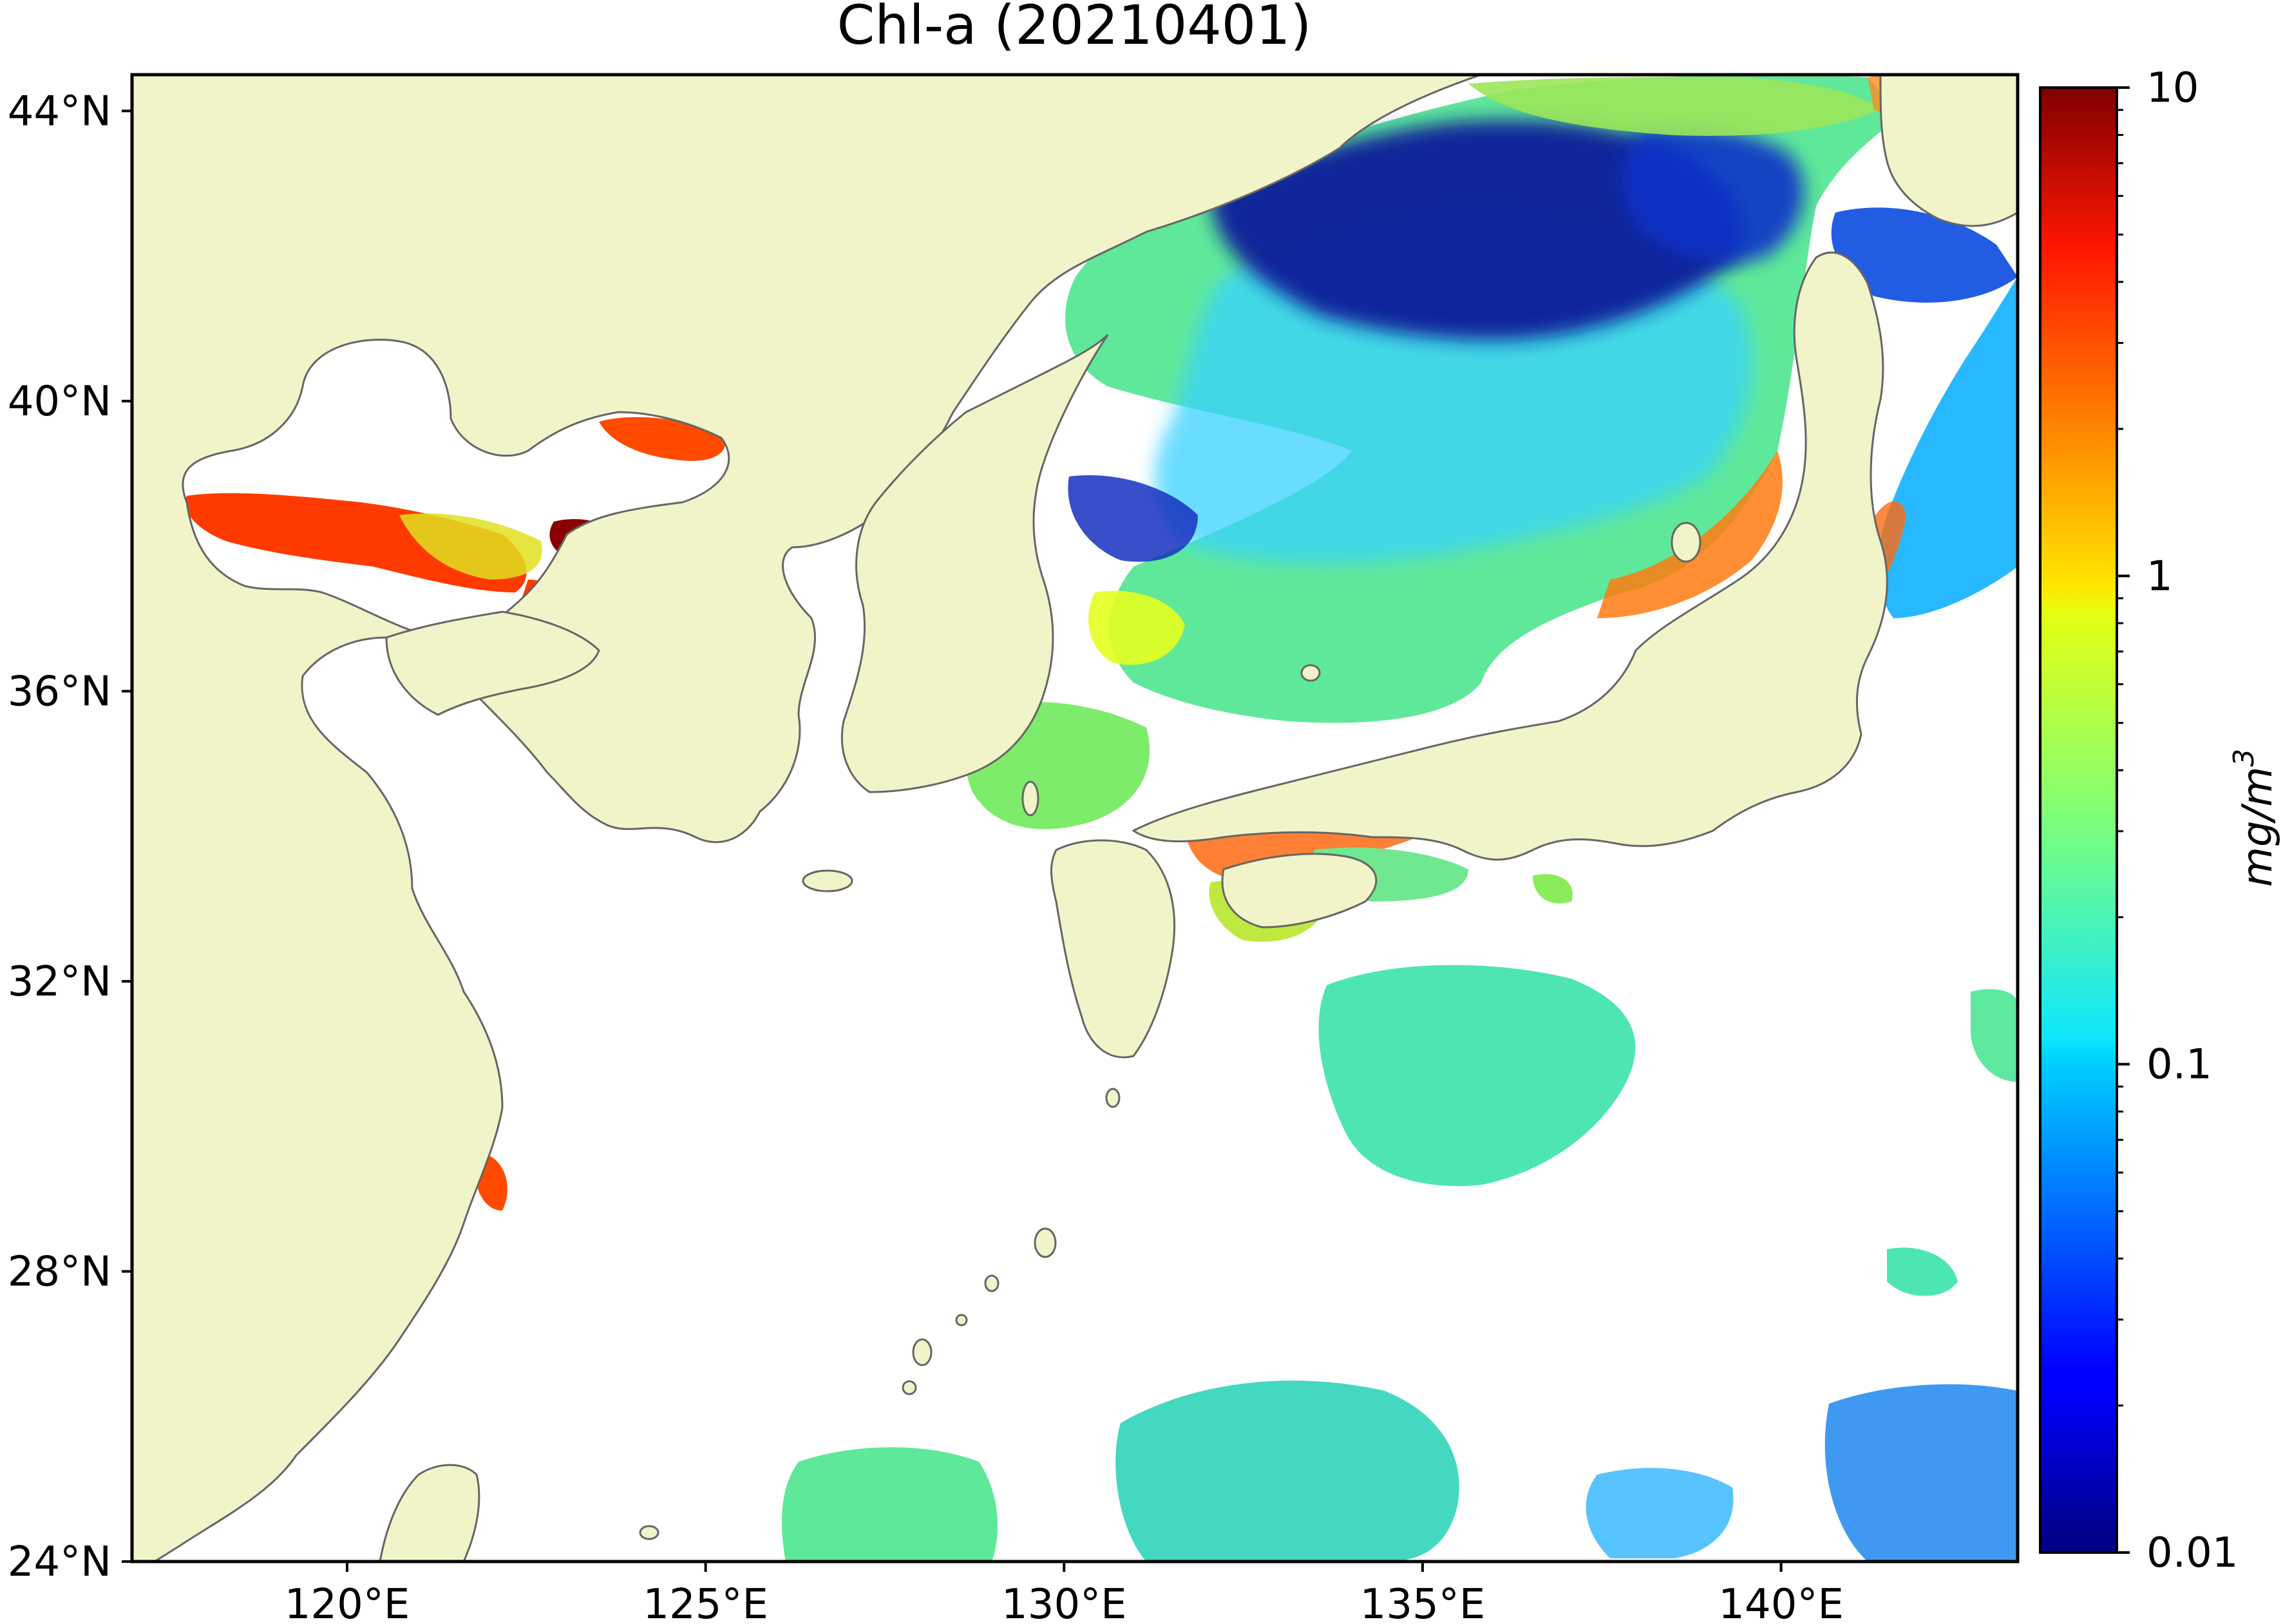 This screenshot has width=2283, height=1624. What do you see at coordinates (347, 1603) in the screenshot?
I see `x-tick-label: 120°E` at bounding box center [347, 1603].